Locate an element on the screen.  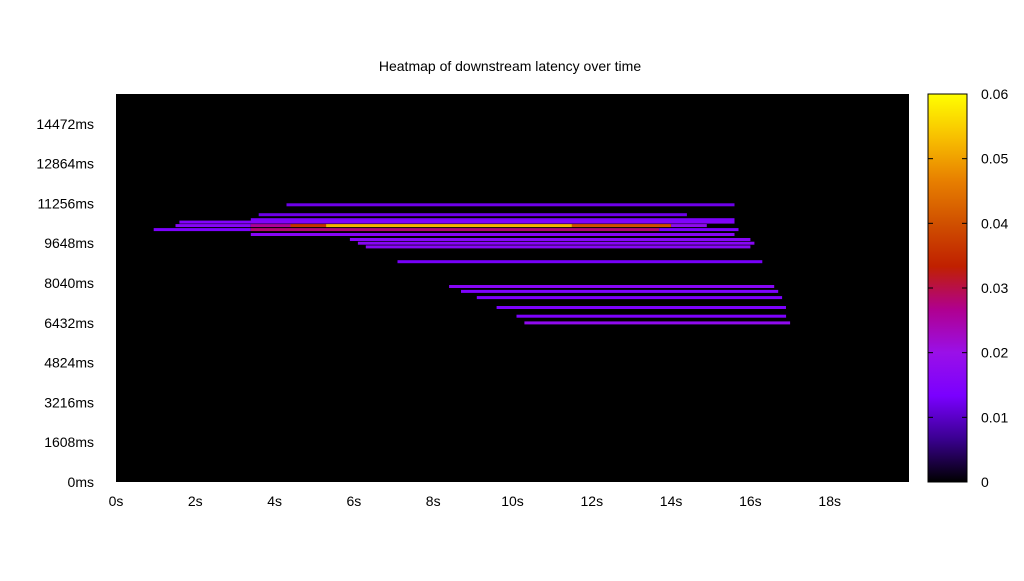
colorbar-tick-label: 0.05 is located at coordinates (994, 159).